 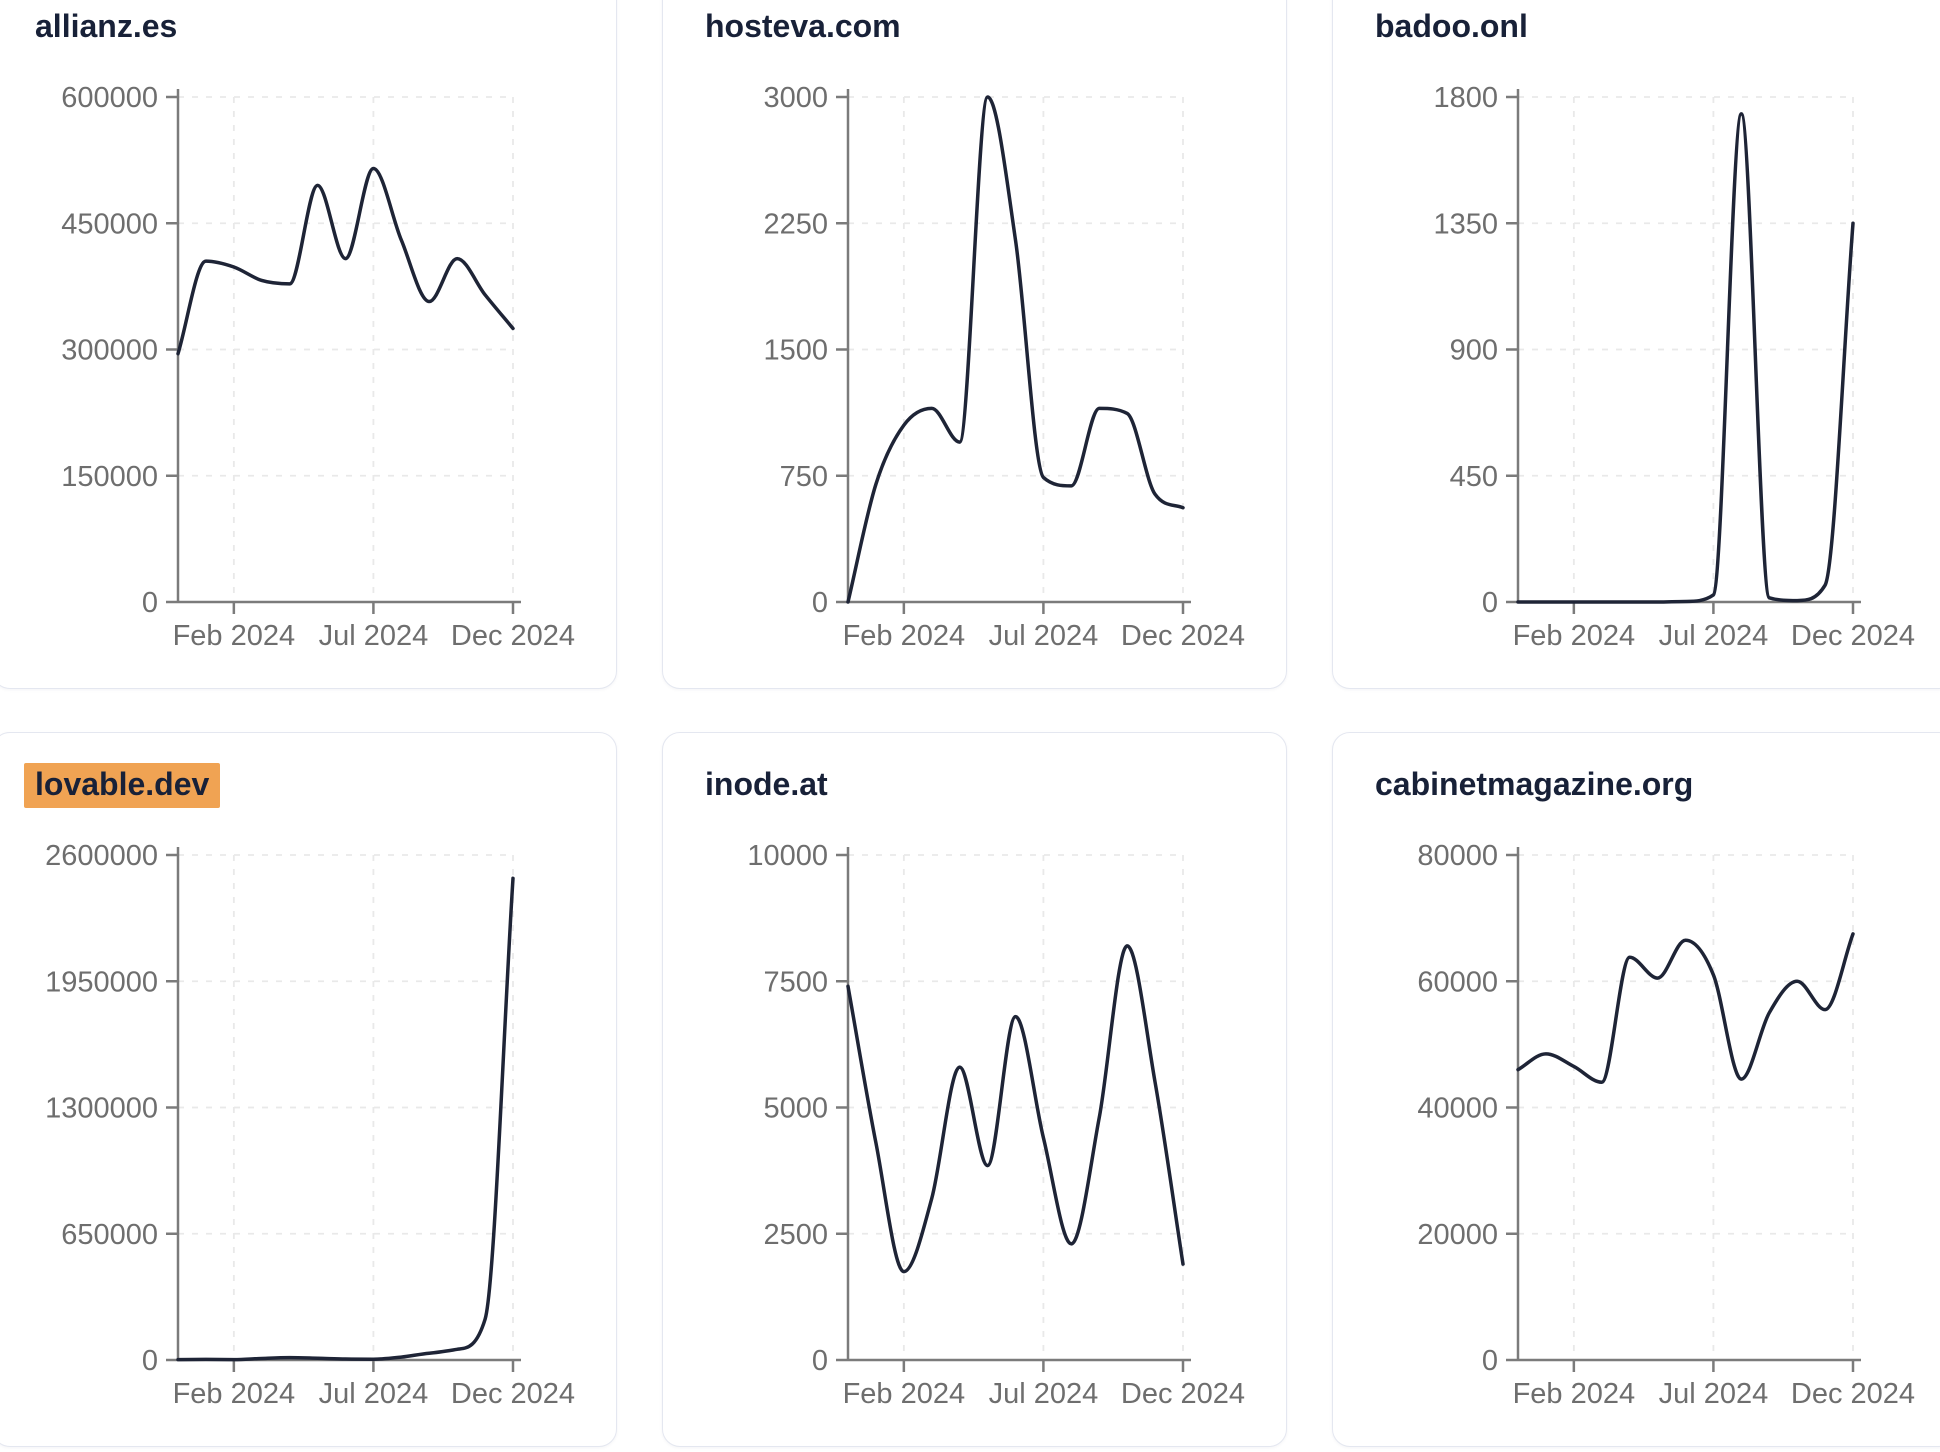 I want to click on y-axis-tick-label: 150000, so click(x=109, y=477).